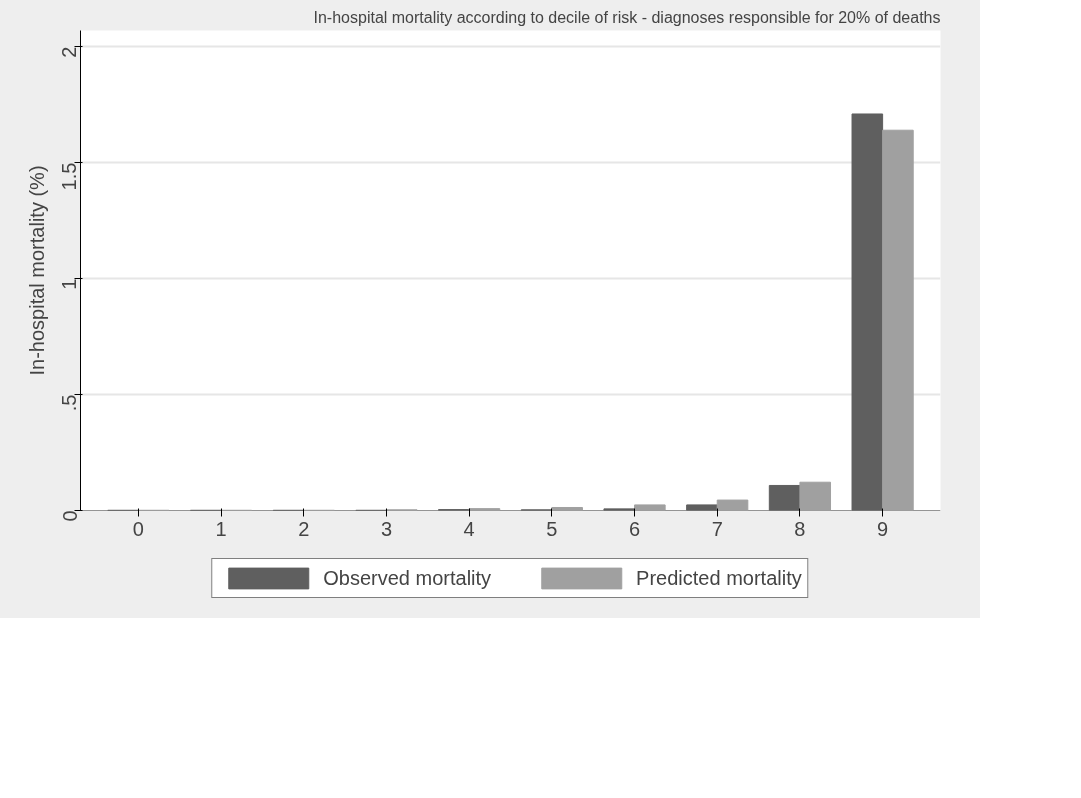  Describe the element at coordinates (304, 528) in the screenshot. I see `x-tick-label: 2` at that location.